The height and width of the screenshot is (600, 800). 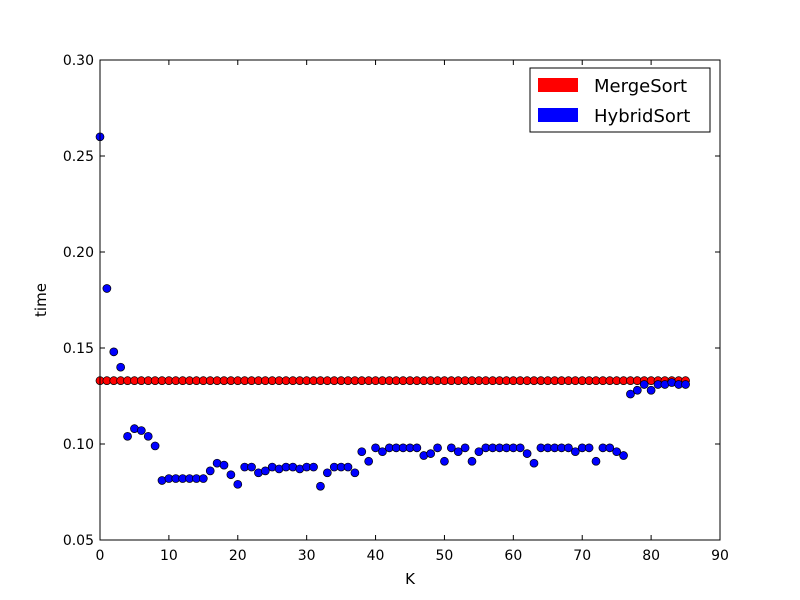 What do you see at coordinates (651, 556) in the screenshot?
I see `x-tick-label: 80` at bounding box center [651, 556].